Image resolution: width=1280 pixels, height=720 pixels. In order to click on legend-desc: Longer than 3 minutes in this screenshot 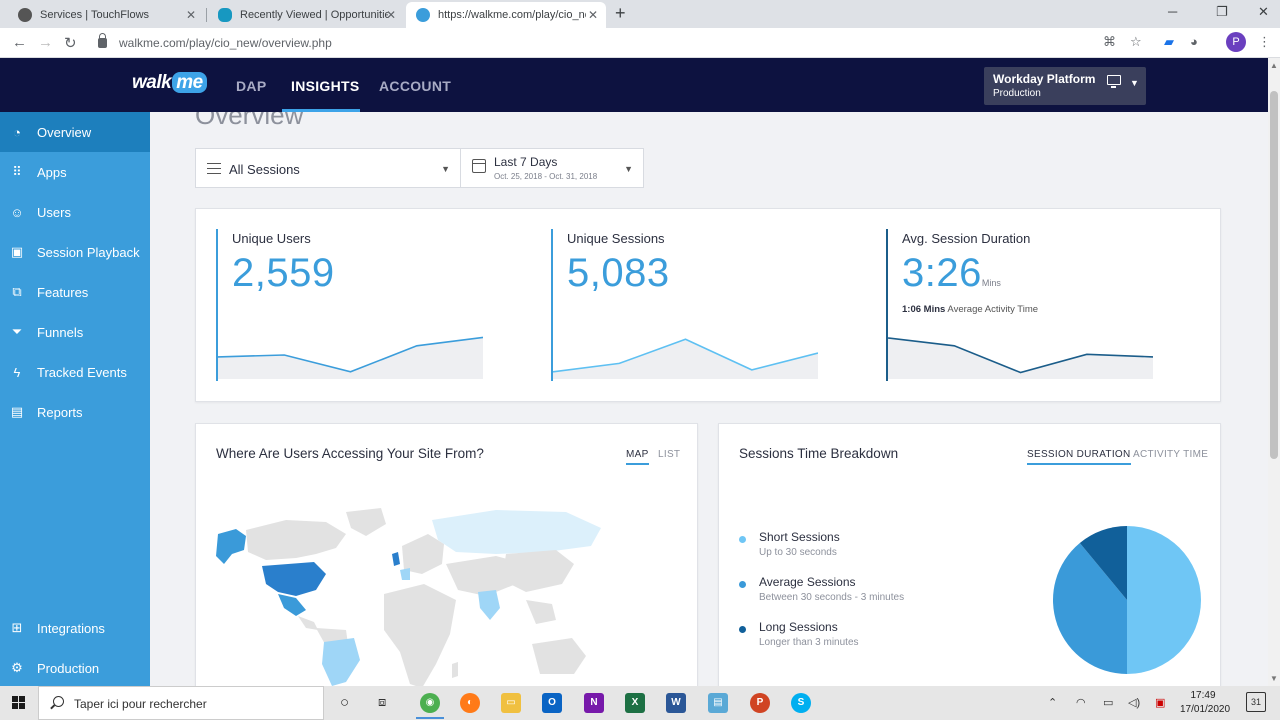, I will do `click(809, 642)`.